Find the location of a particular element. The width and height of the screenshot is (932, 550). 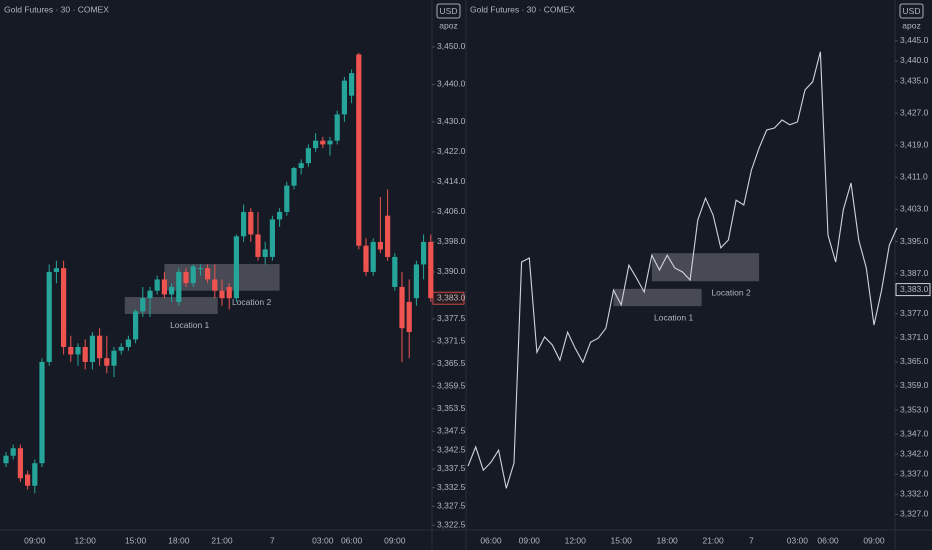

y-tick-label: 3,322.5 is located at coordinates (451, 524).